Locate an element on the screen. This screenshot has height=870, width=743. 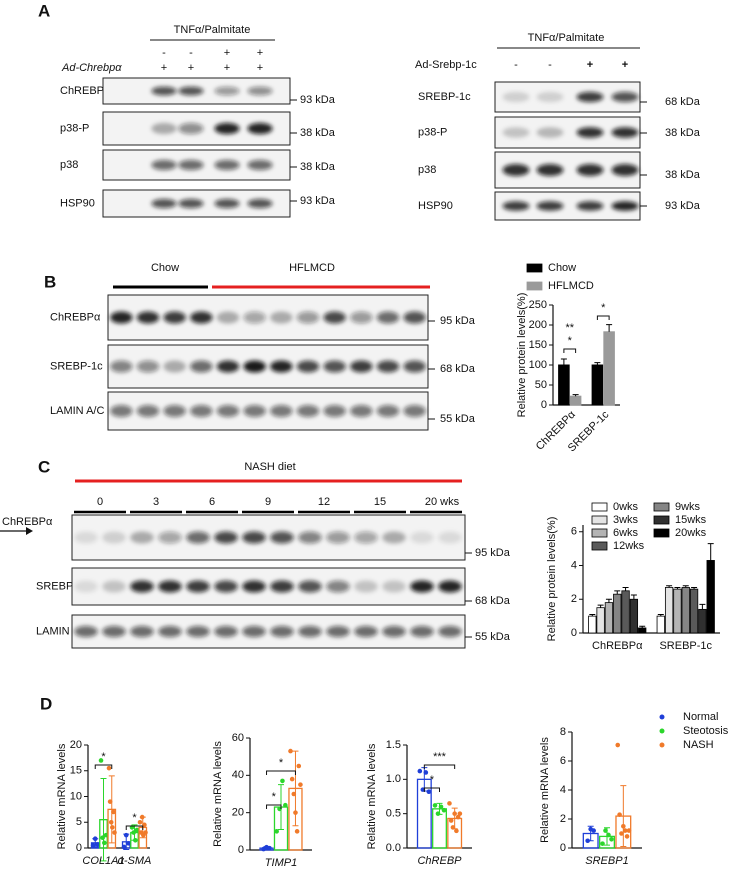
x-tick-label: COL1A1 is located at coordinates (103, 861).